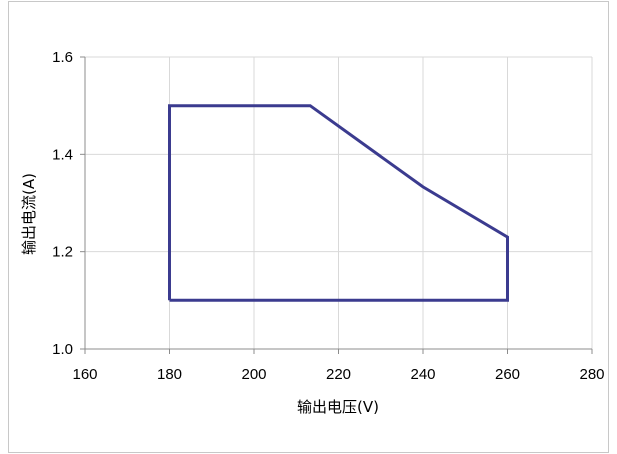 This screenshot has width=617, height=454. What do you see at coordinates (62, 57) in the screenshot?
I see `y-tick-label: 1.6` at bounding box center [62, 57].